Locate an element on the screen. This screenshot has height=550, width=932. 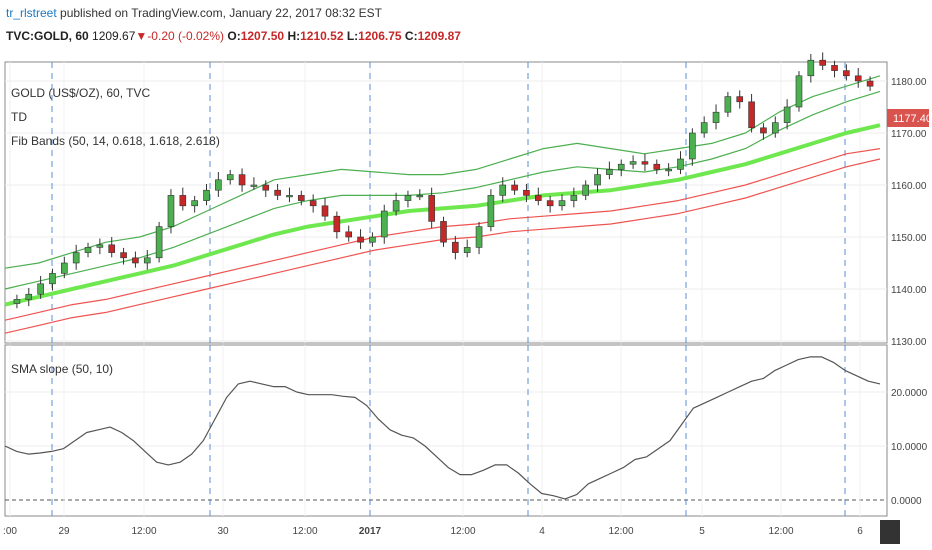
high-value: 1210.52 is located at coordinates (322, 36).